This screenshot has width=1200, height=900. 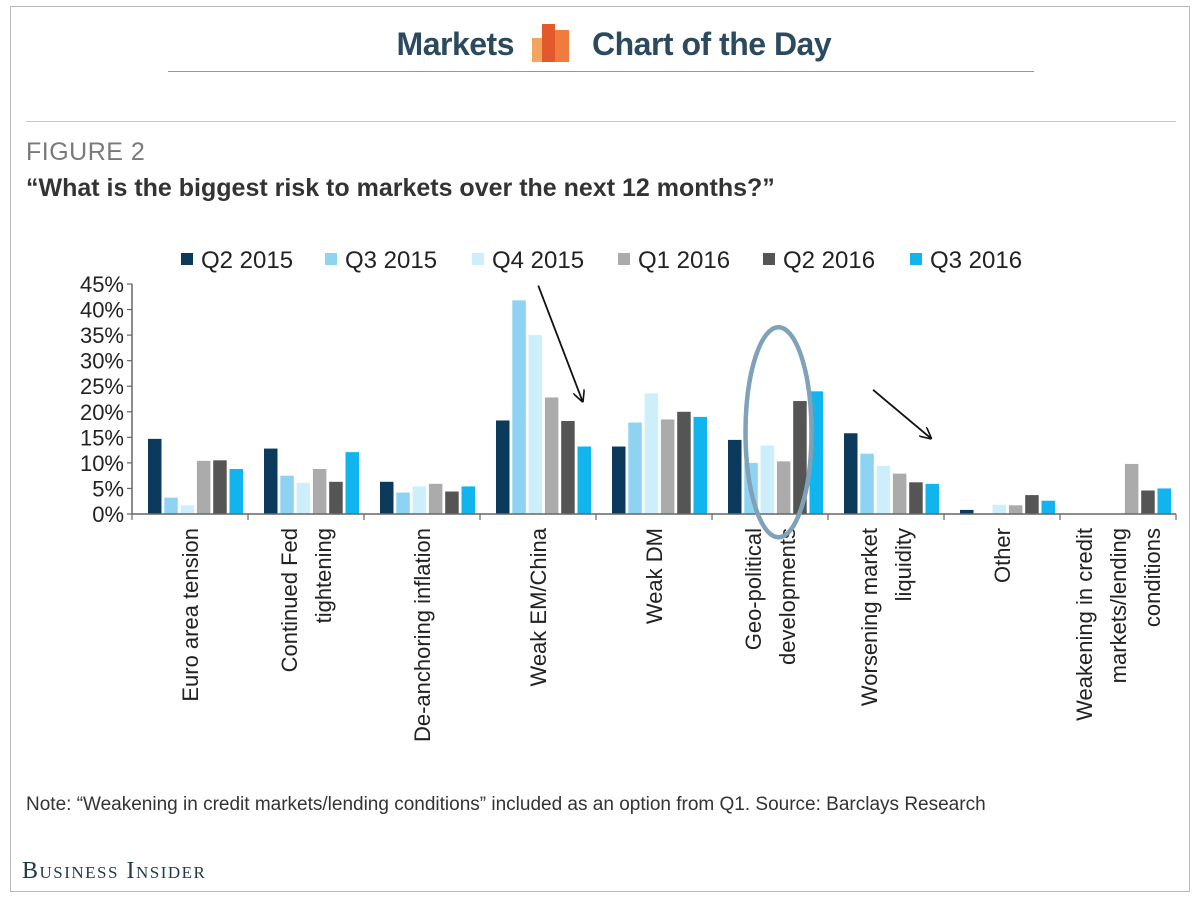 What do you see at coordinates (102, 463) in the screenshot?
I see `y-tick-label: 10%` at bounding box center [102, 463].